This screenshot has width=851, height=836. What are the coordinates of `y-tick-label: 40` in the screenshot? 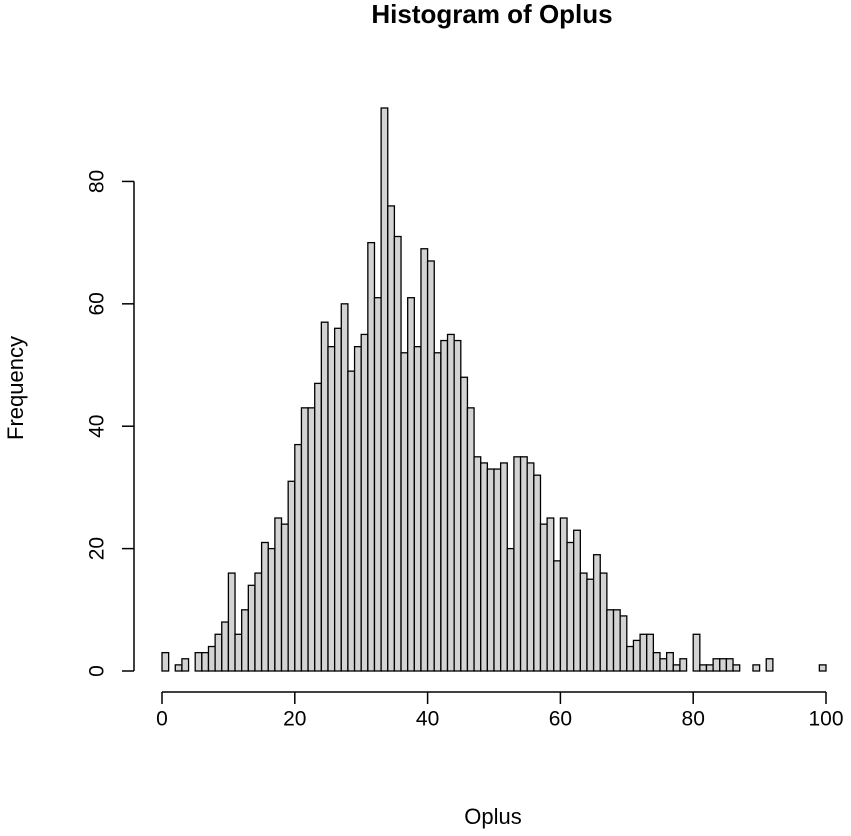 It's located at (97, 426).